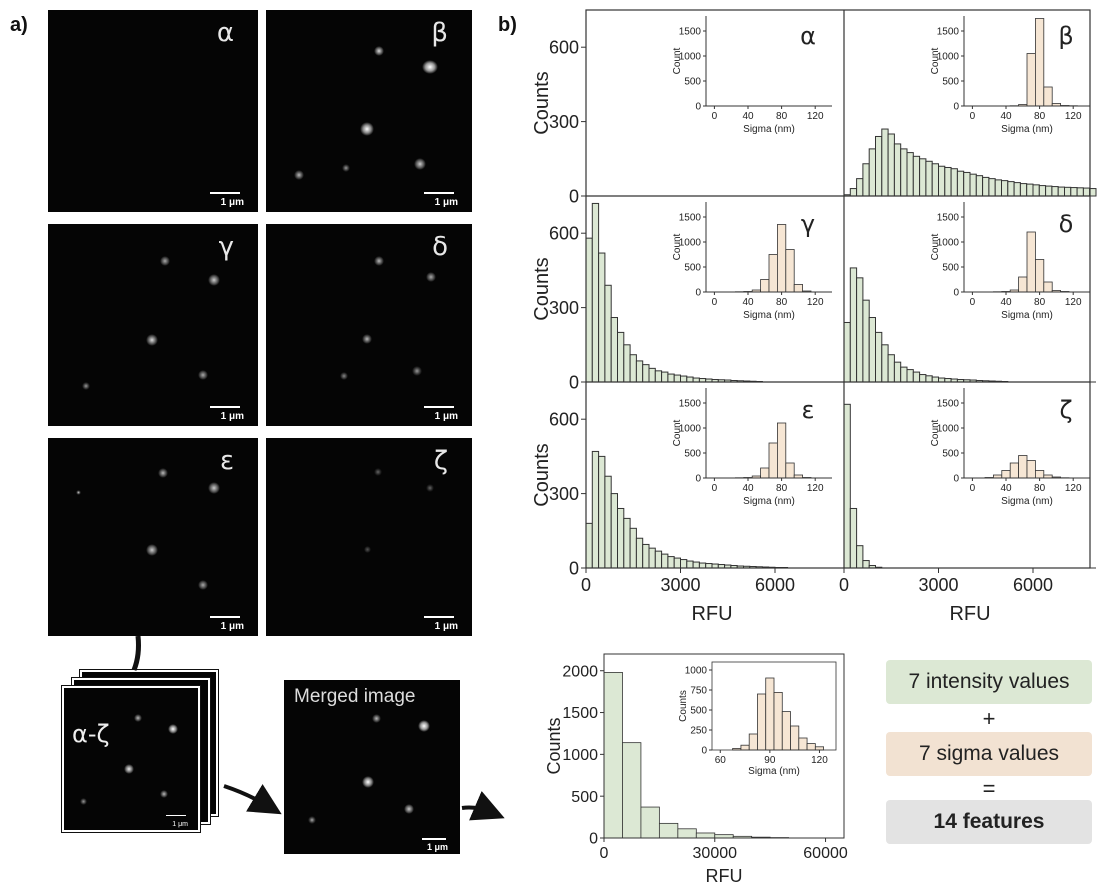 The width and height of the screenshot is (1097, 887). Describe the element at coordinates (542, 288) in the screenshot. I see `y-axis-label: Counts` at that location.